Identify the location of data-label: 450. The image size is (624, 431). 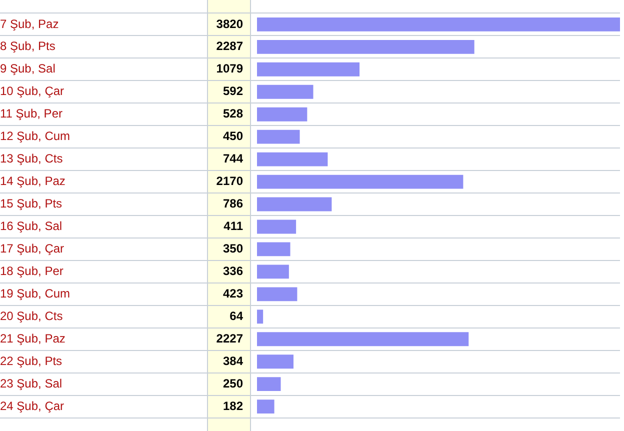
(233, 136).